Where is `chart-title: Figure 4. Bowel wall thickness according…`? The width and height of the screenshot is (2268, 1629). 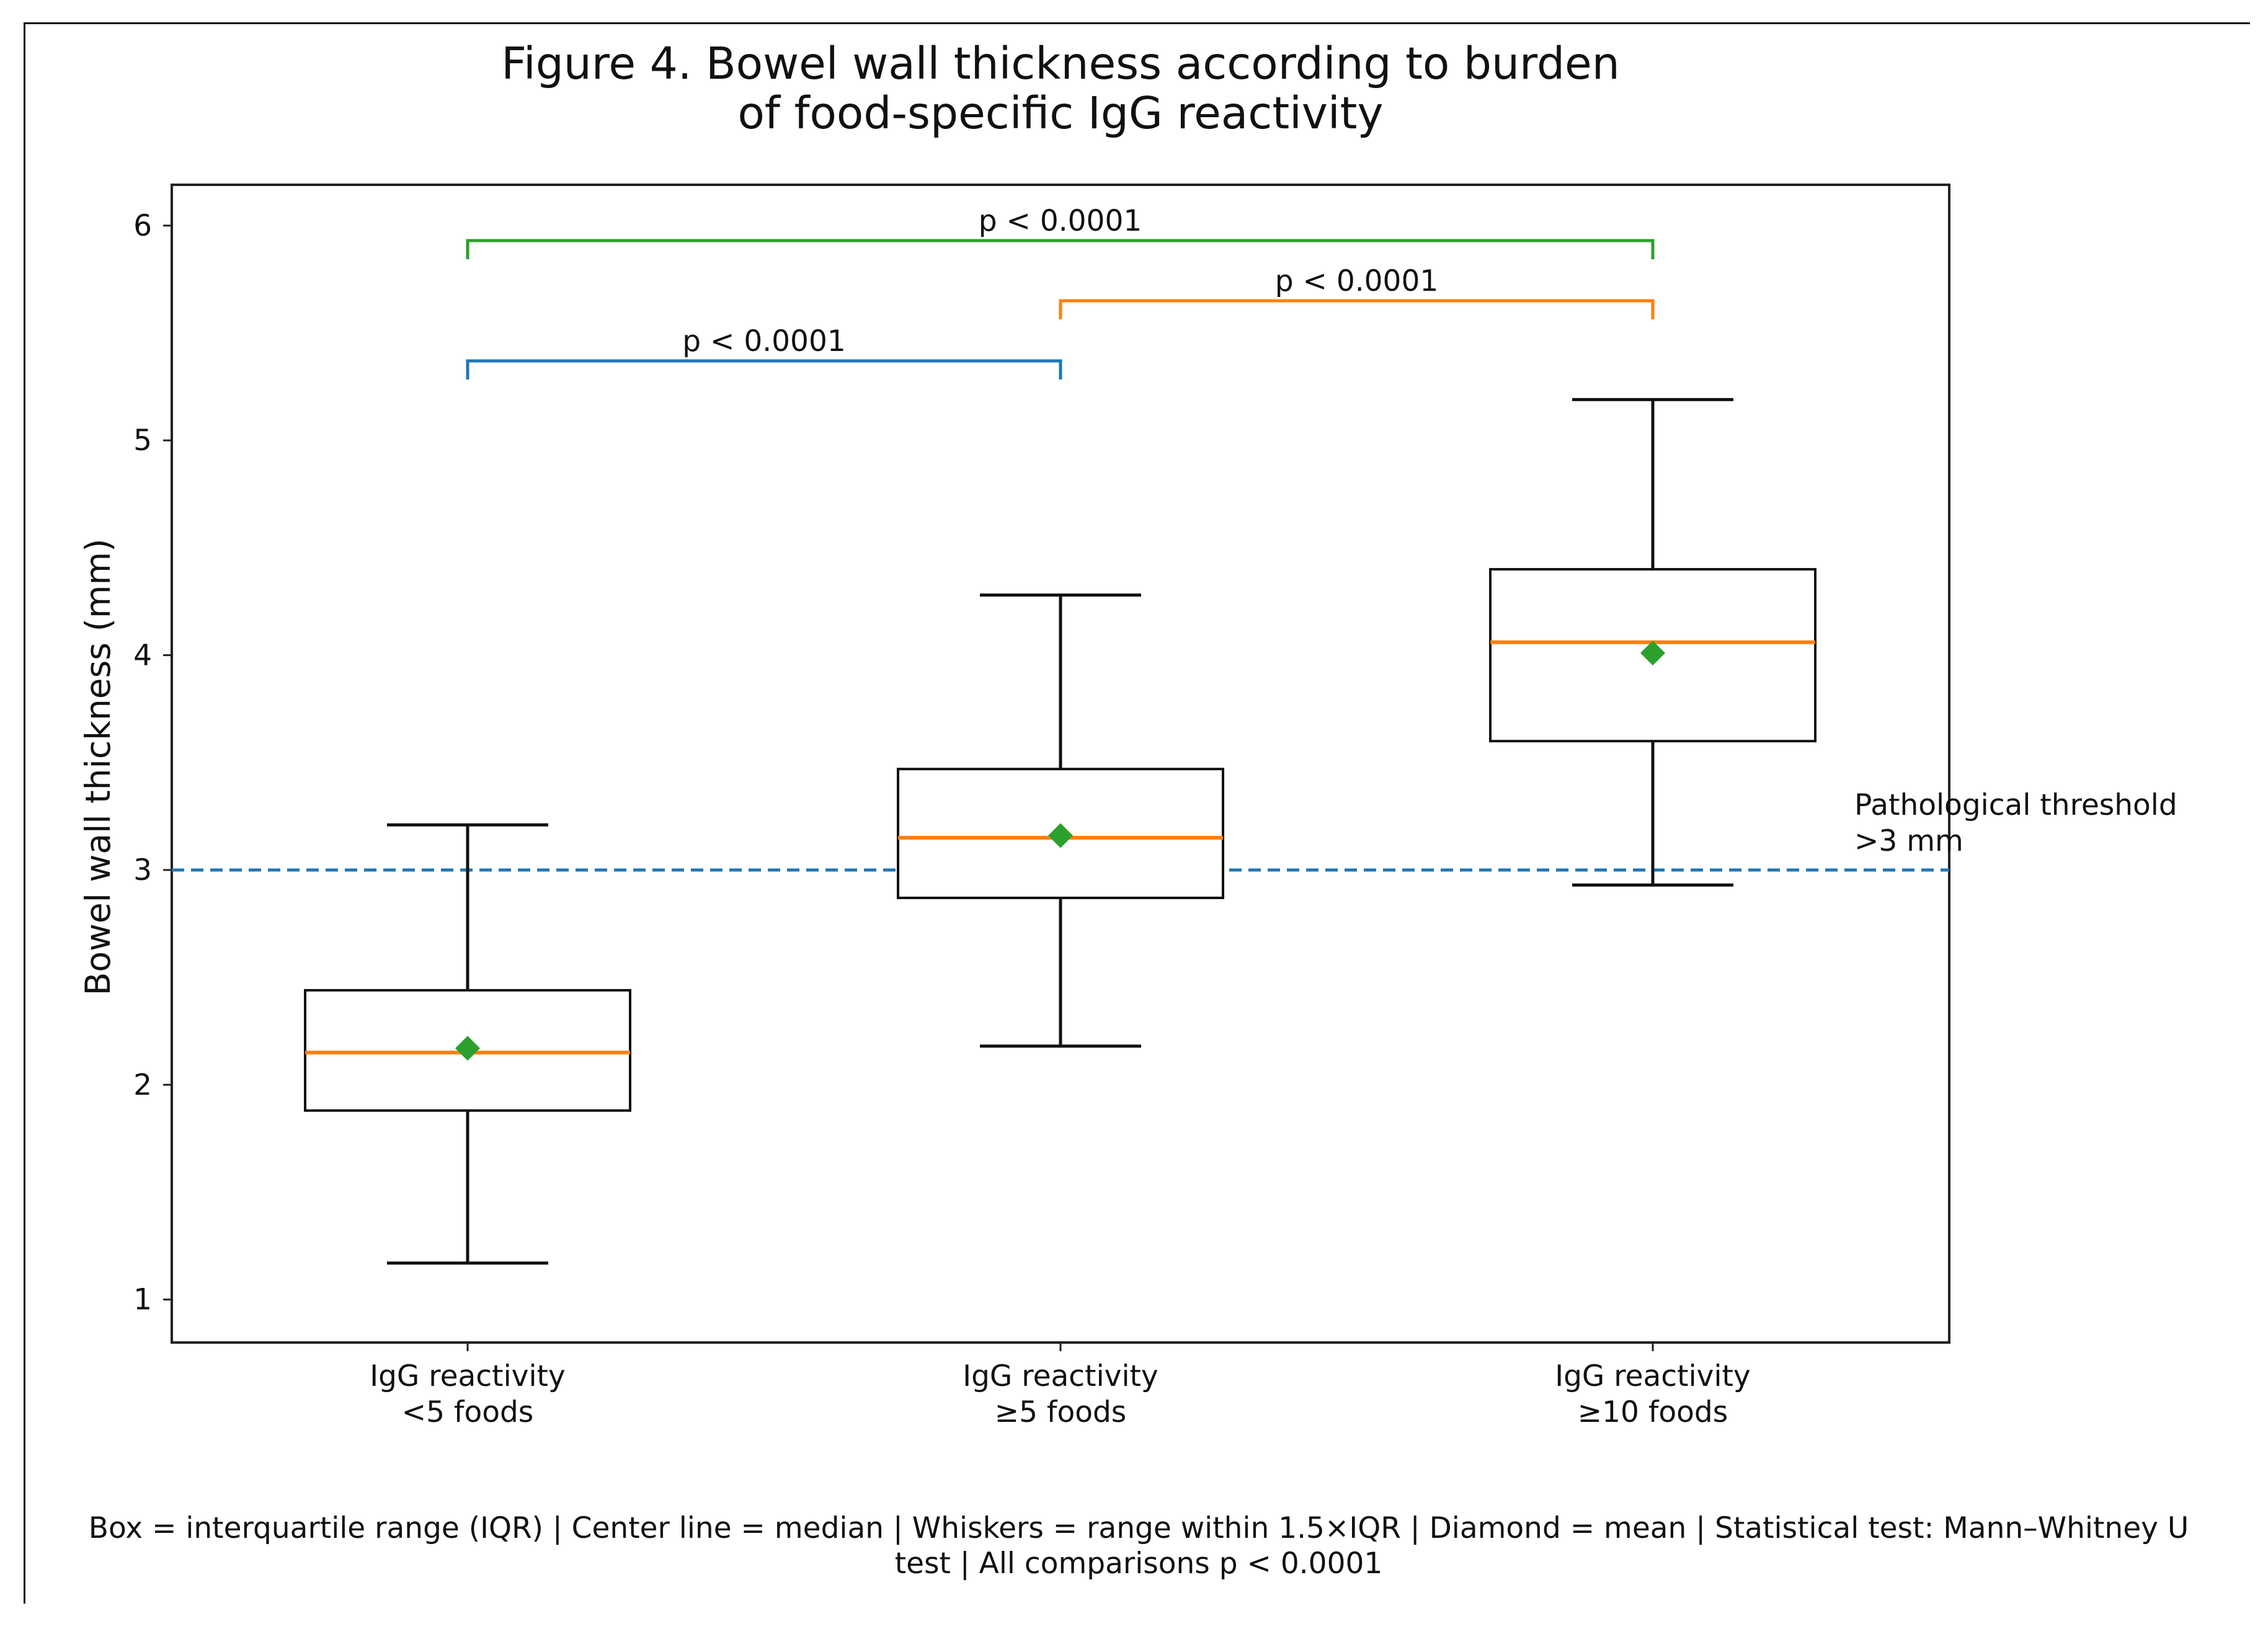
chart-title: Figure 4. Bowel wall thickness according… is located at coordinates (1060, 88).